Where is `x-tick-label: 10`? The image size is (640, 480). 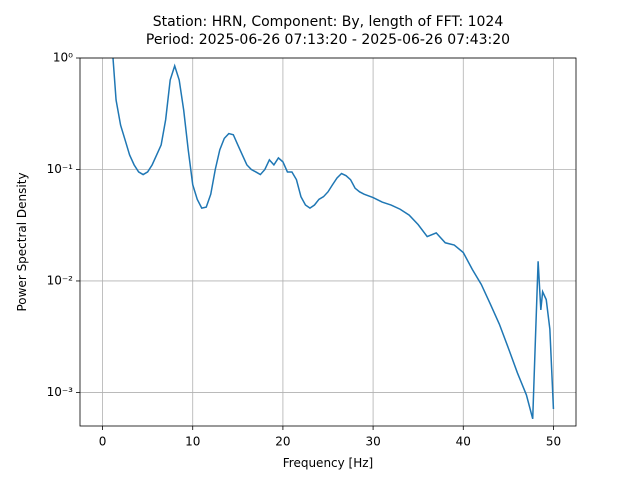 x-tick-label: 10 is located at coordinates (192, 442).